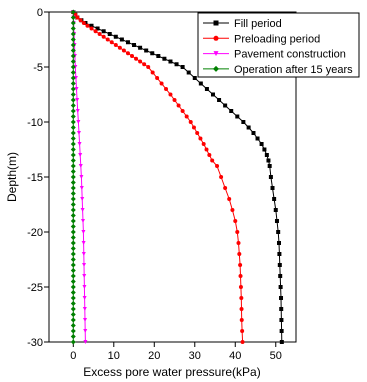 Image resolution: width=367 pixels, height=382 pixels. Describe the element at coordinates (35, 123) in the screenshot. I see `y-tick-label: -10` at that location.